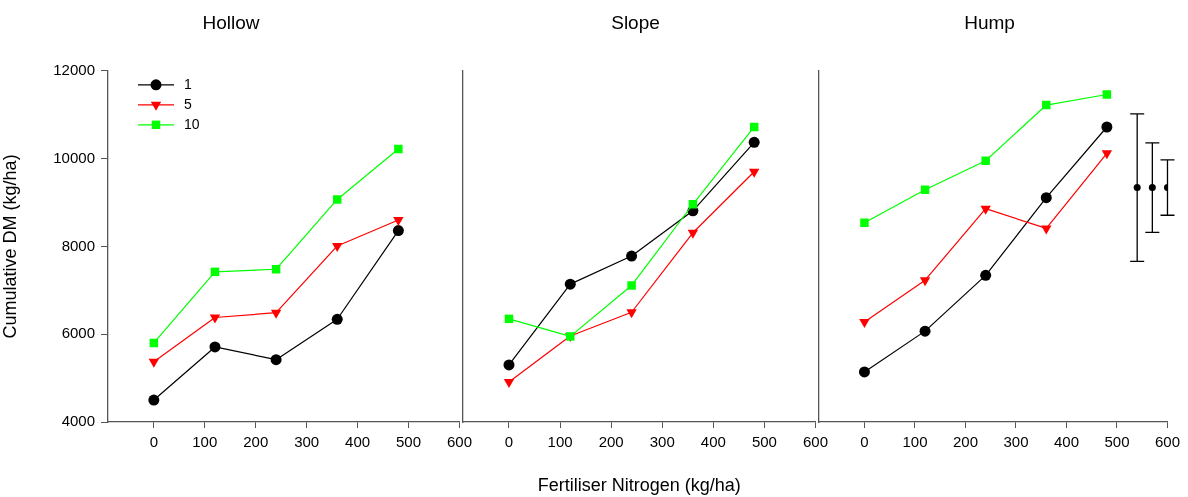 Image resolution: width=1188 pixels, height=497 pixels. I want to click on y-tick-label: 8000, so click(78, 245).